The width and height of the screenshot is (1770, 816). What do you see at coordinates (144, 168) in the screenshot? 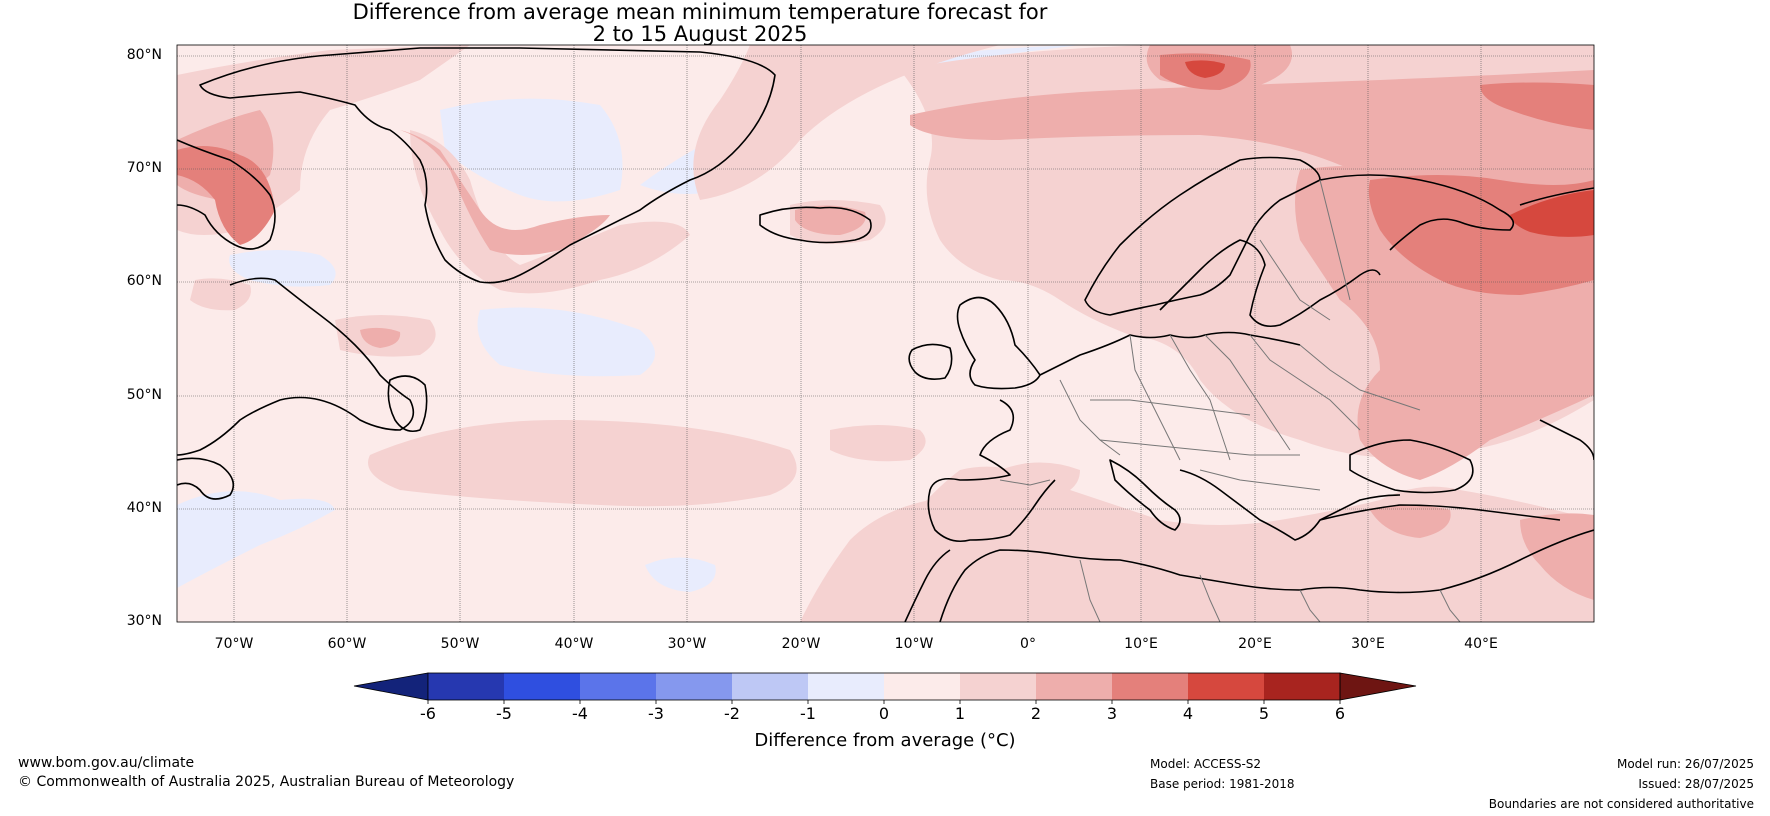
I see `lat-label-70n: 70°N` at bounding box center [144, 168].